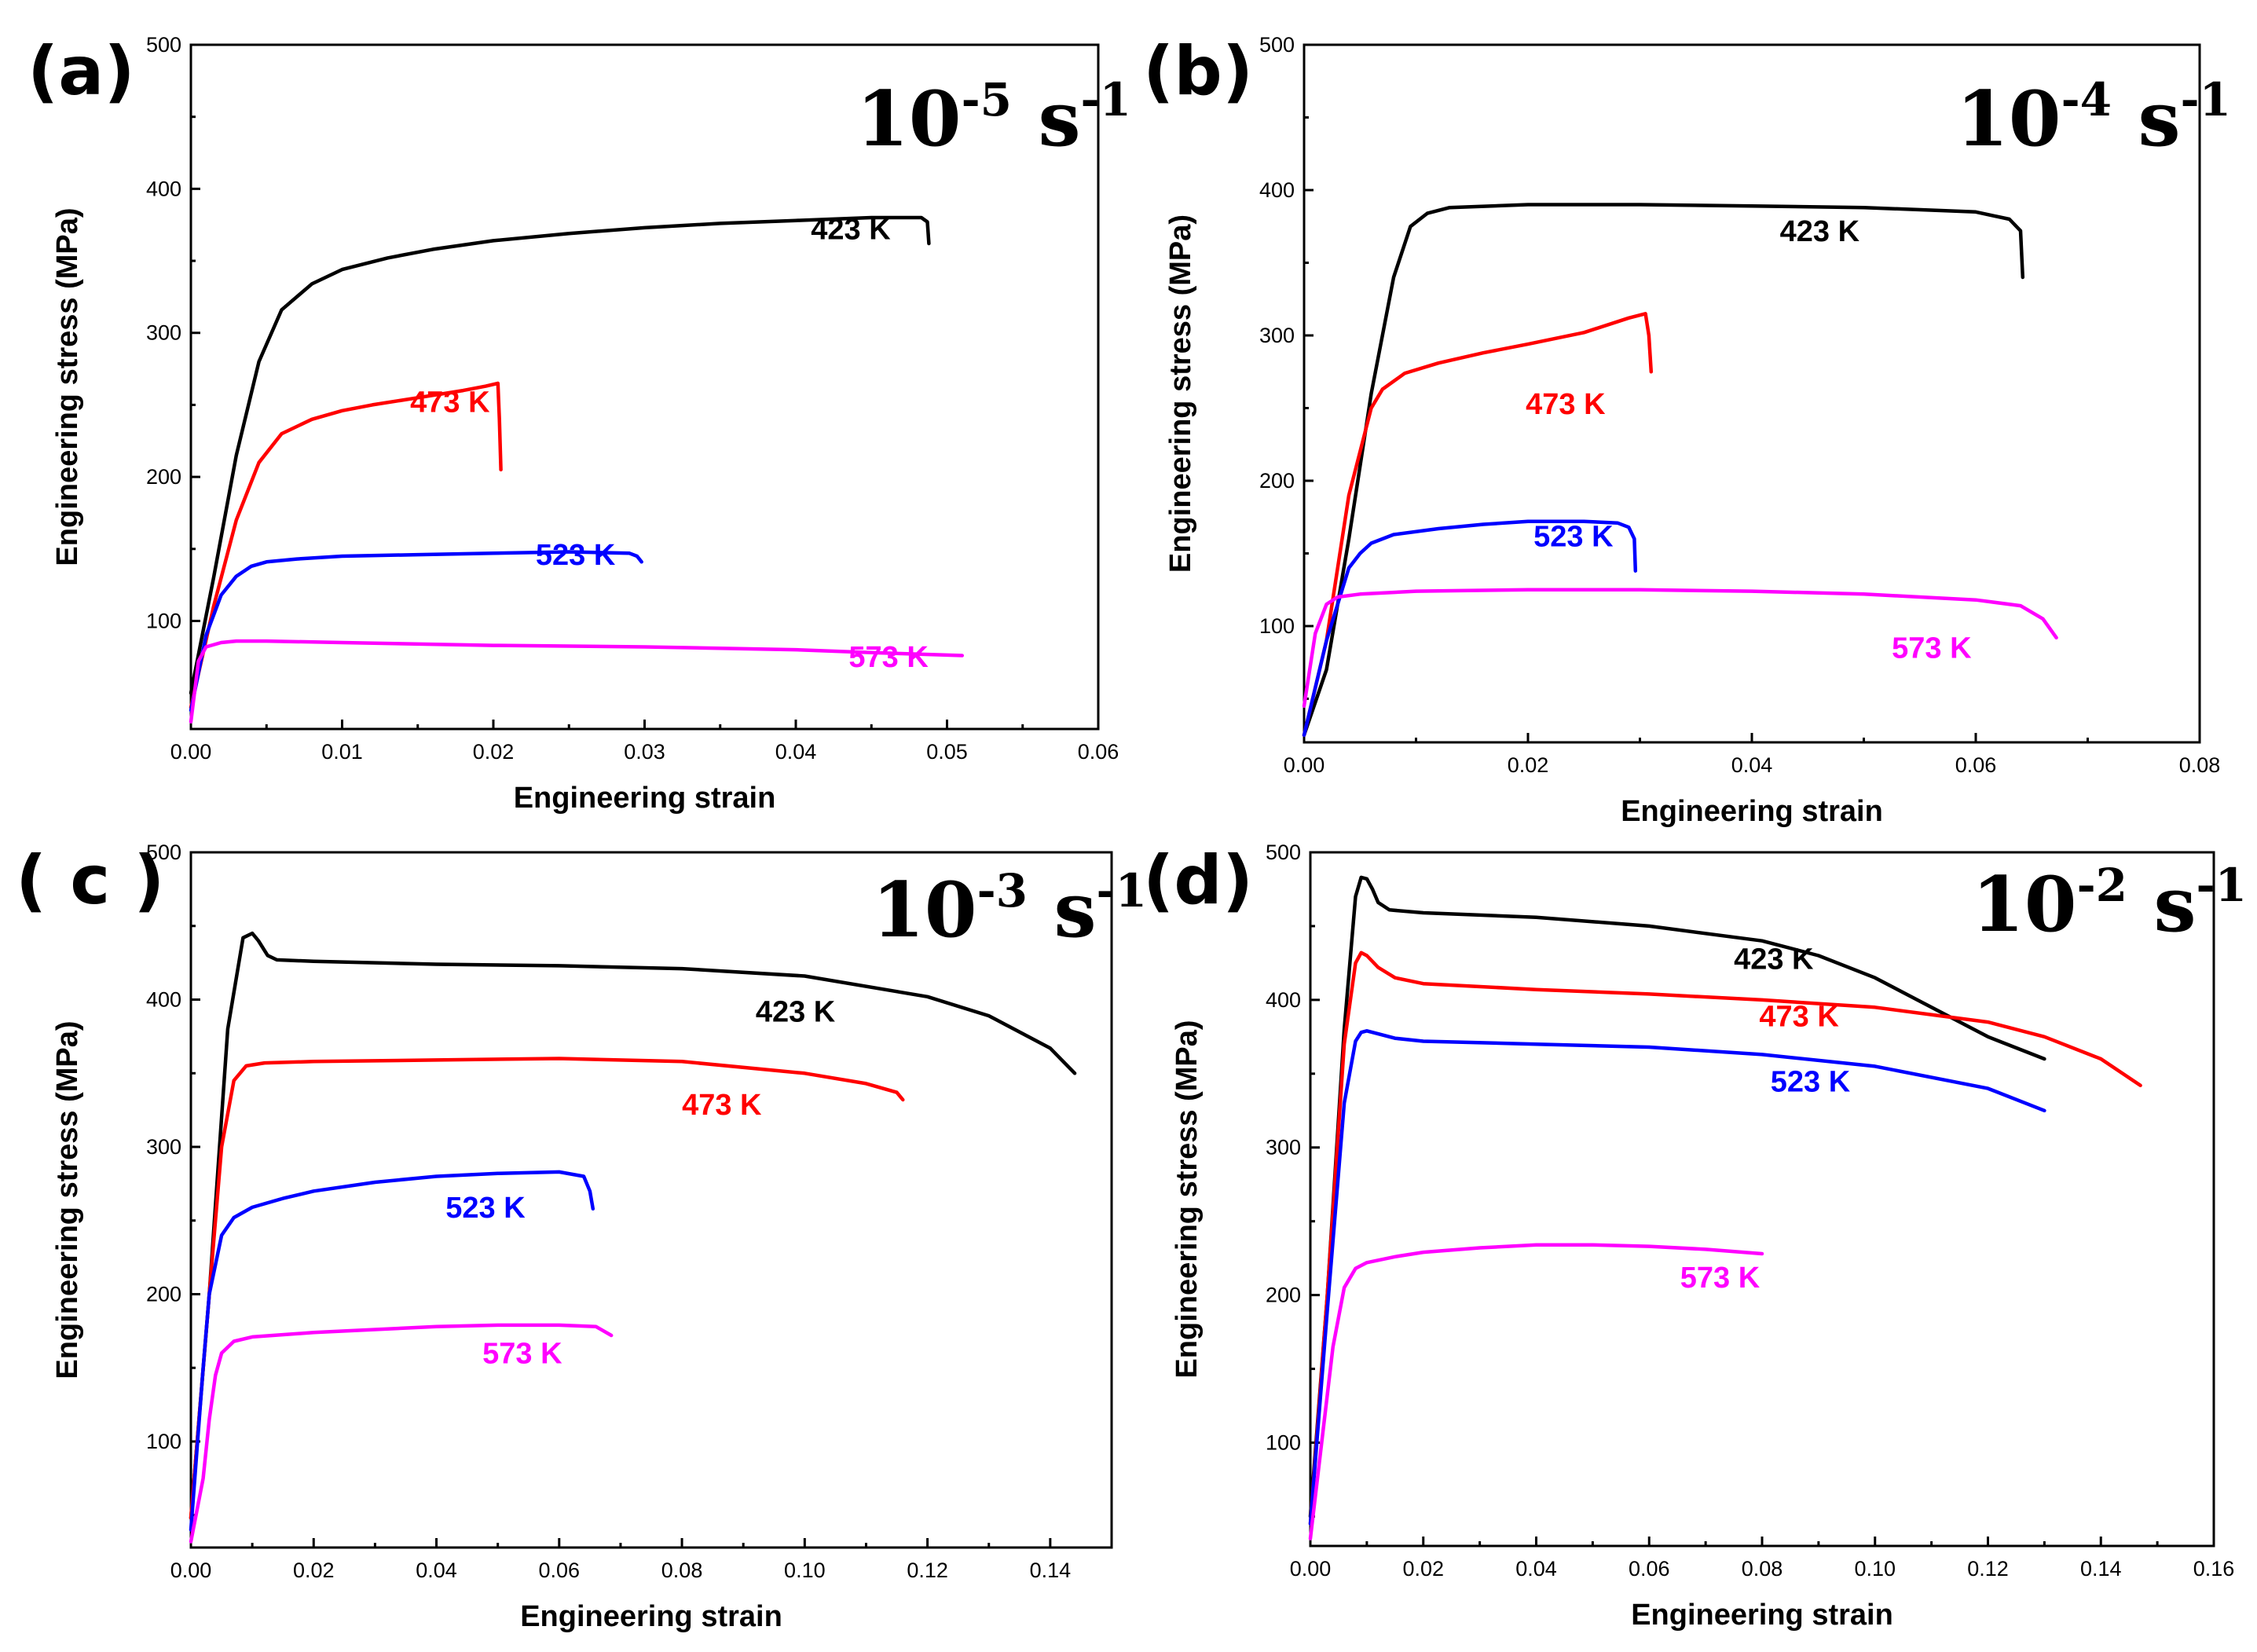 This screenshot has height=1652, width=2257. What do you see at coordinates (644, 752) in the screenshot?
I see `x-tick-label: 0.03` at bounding box center [644, 752].